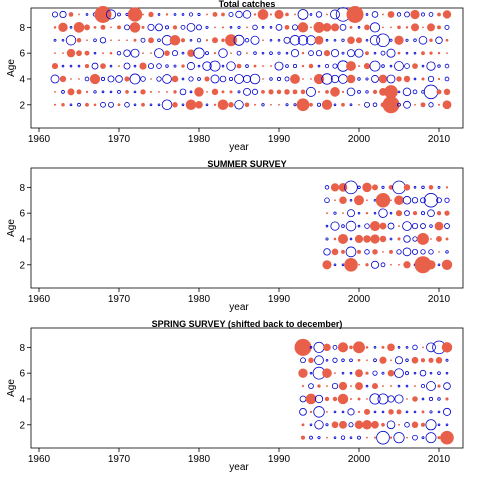 Image resolution: width=480 pixels, height=480 pixels. I want to click on x-tick-label: 1980, so click(199, 299).